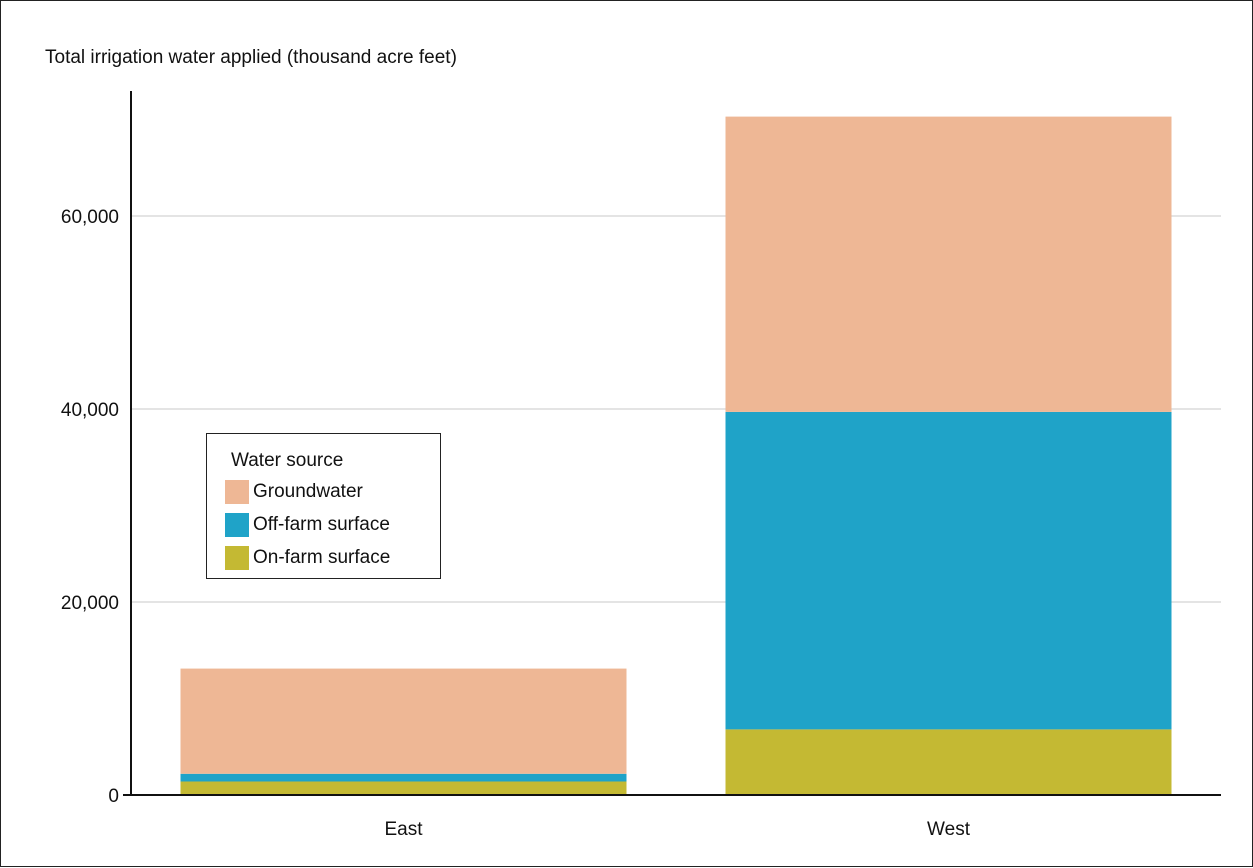 The height and width of the screenshot is (868, 1253). What do you see at coordinates (90, 603) in the screenshot?
I see `y-tick-label: 20,000` at bounding box center [90, 603].